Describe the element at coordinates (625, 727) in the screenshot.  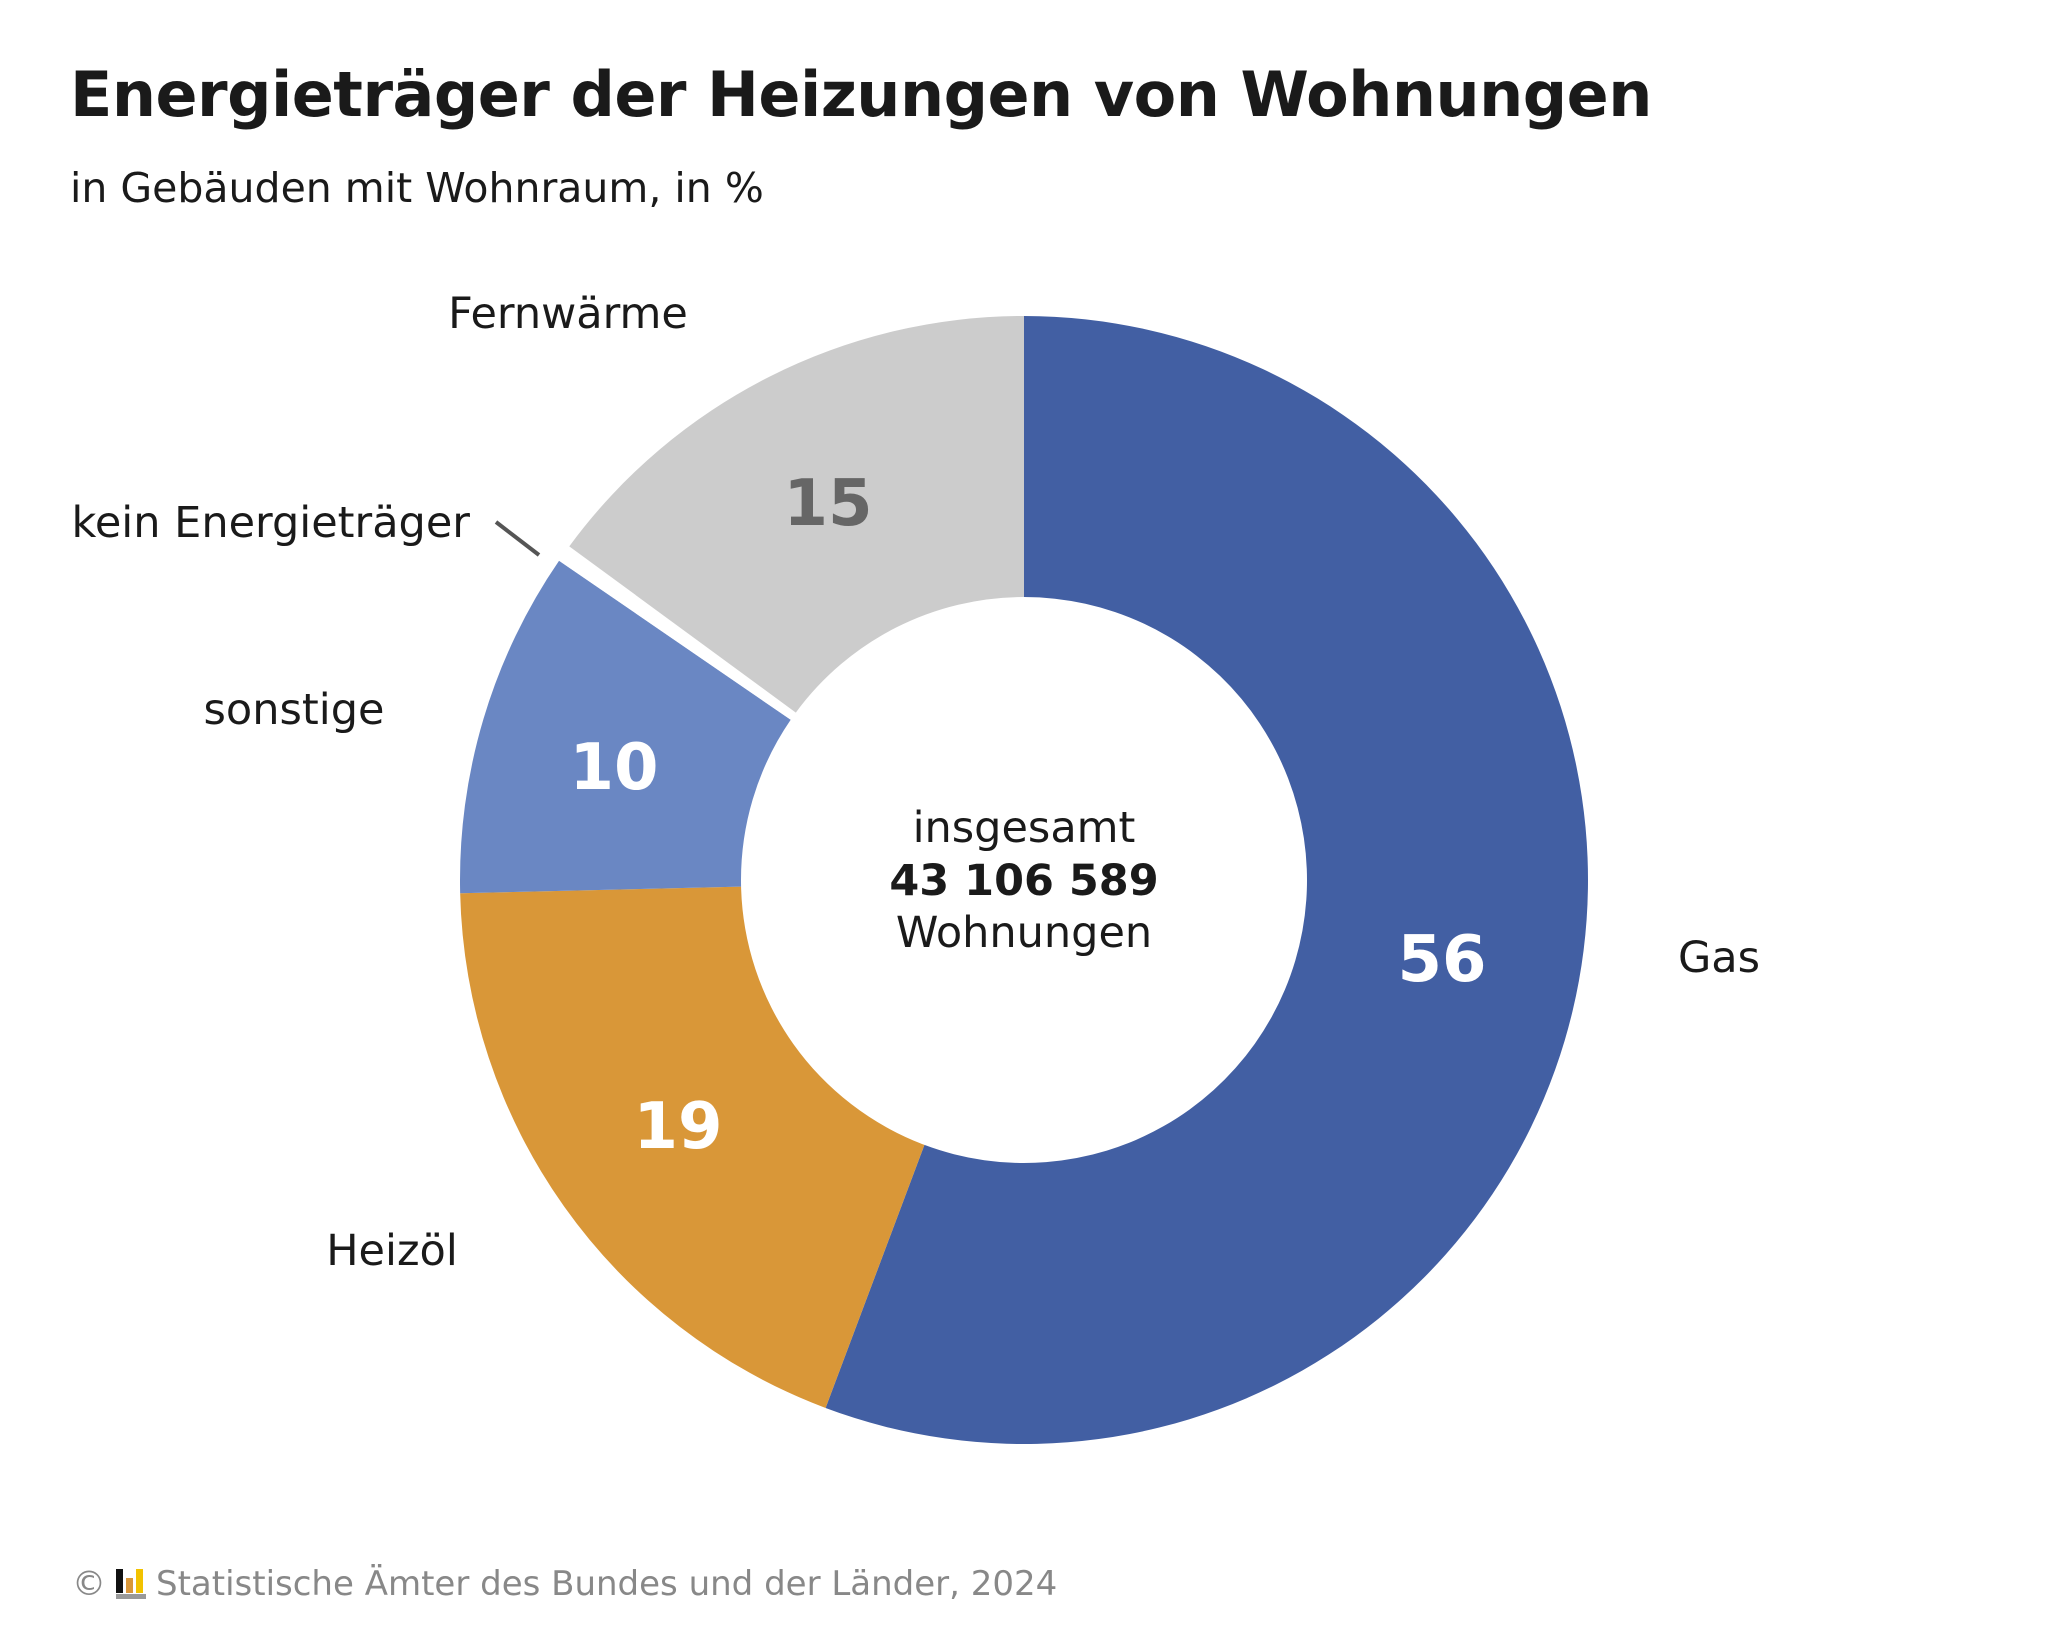
I see `slice-sonstige` at that location.